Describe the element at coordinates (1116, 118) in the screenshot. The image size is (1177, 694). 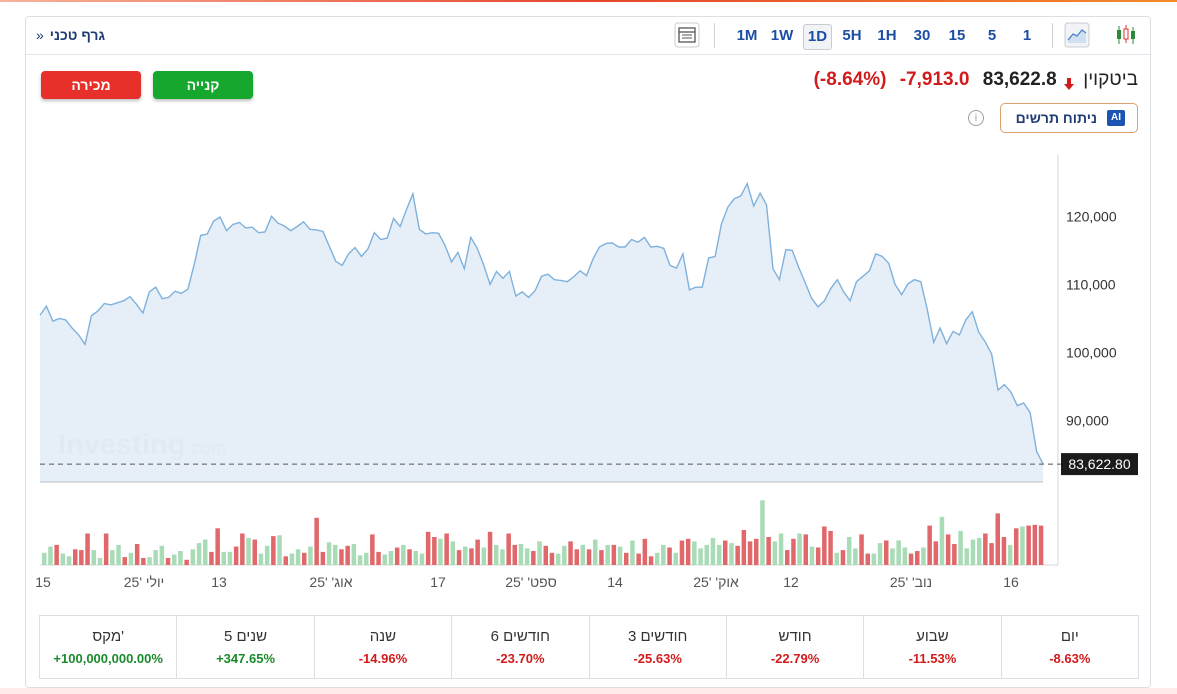
I see `ai-badge-icon: AI` at that location.